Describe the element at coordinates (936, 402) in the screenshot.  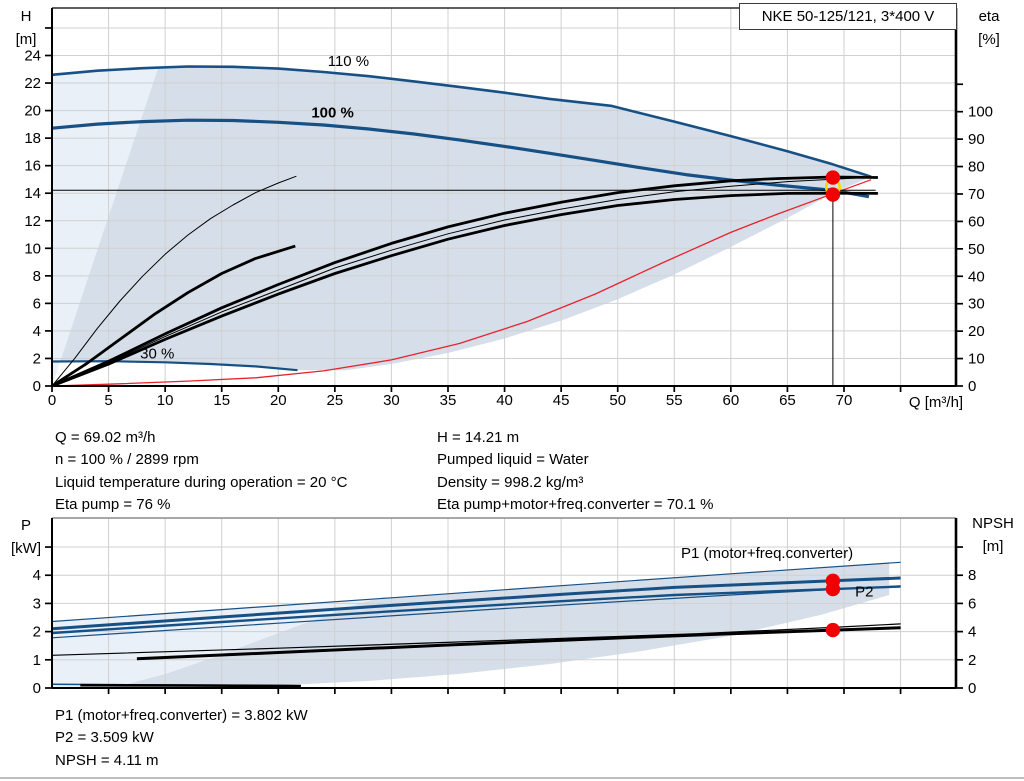
I see `q-axis-label: Q [m³/h]` at that location.